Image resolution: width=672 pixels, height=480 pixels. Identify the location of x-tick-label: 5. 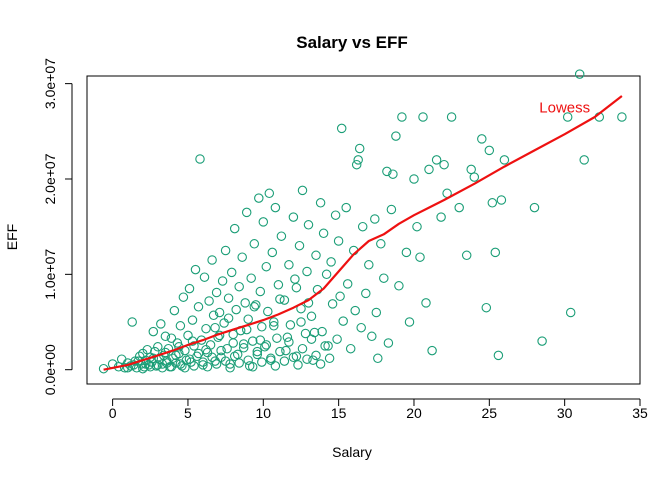
(188, 413).